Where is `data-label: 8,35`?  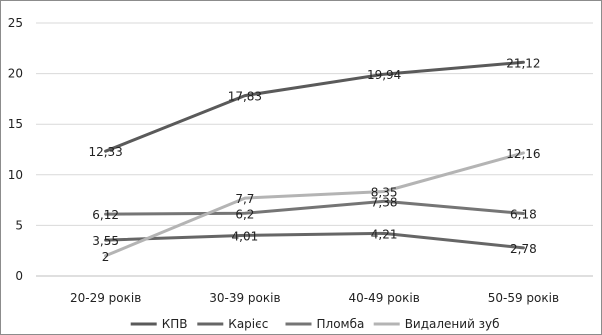 data-label: 8,35 is located at coordinates (384, 192).